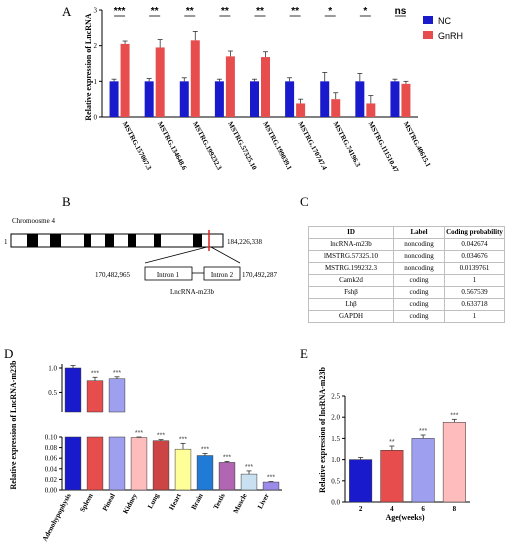 Image resolution: width=513 pixels, height=550 pixels. I want to click on gene-name: LncRNA-m23b, so click(192, 292).